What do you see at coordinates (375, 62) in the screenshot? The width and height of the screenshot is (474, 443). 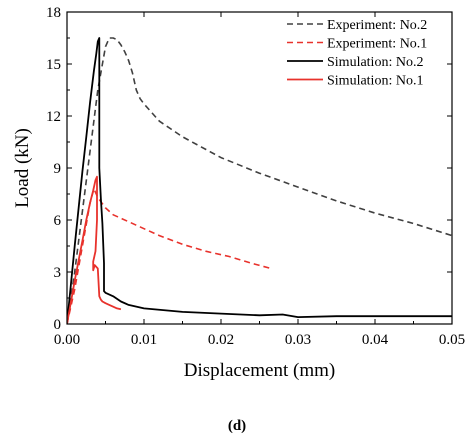 I see `legend-label-3: Simulation: No.2` at bounding box center [375, 62].